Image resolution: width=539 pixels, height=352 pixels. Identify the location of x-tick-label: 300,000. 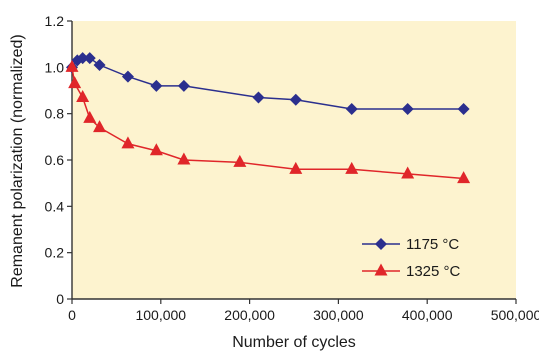
(338, 315).